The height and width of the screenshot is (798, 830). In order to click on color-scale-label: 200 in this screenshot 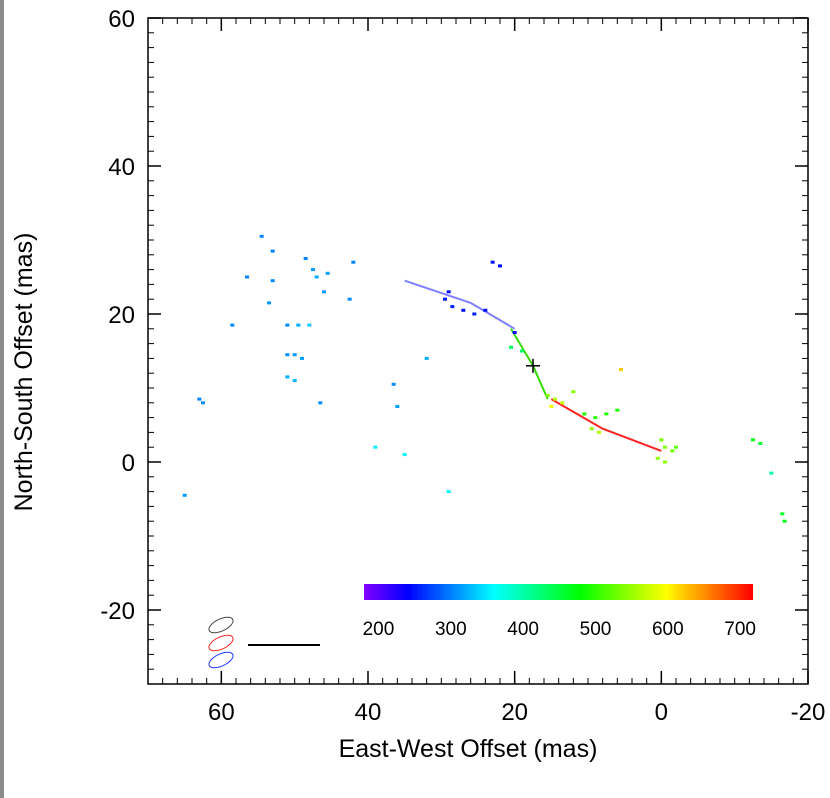, I will do `click(379, 629)`.